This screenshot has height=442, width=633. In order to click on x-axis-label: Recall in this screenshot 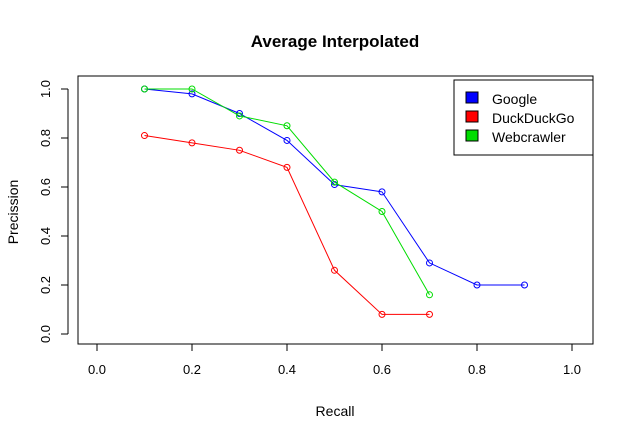, I will do `click(335, 411)`.